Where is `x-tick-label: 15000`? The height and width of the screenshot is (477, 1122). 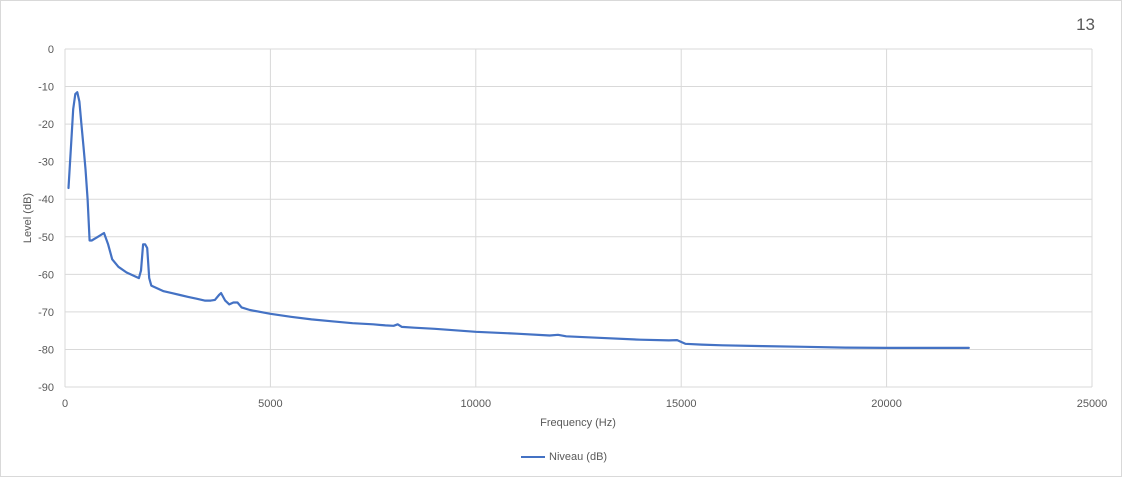 x-tick-label: 15000 is located at coordinates (681, 404).